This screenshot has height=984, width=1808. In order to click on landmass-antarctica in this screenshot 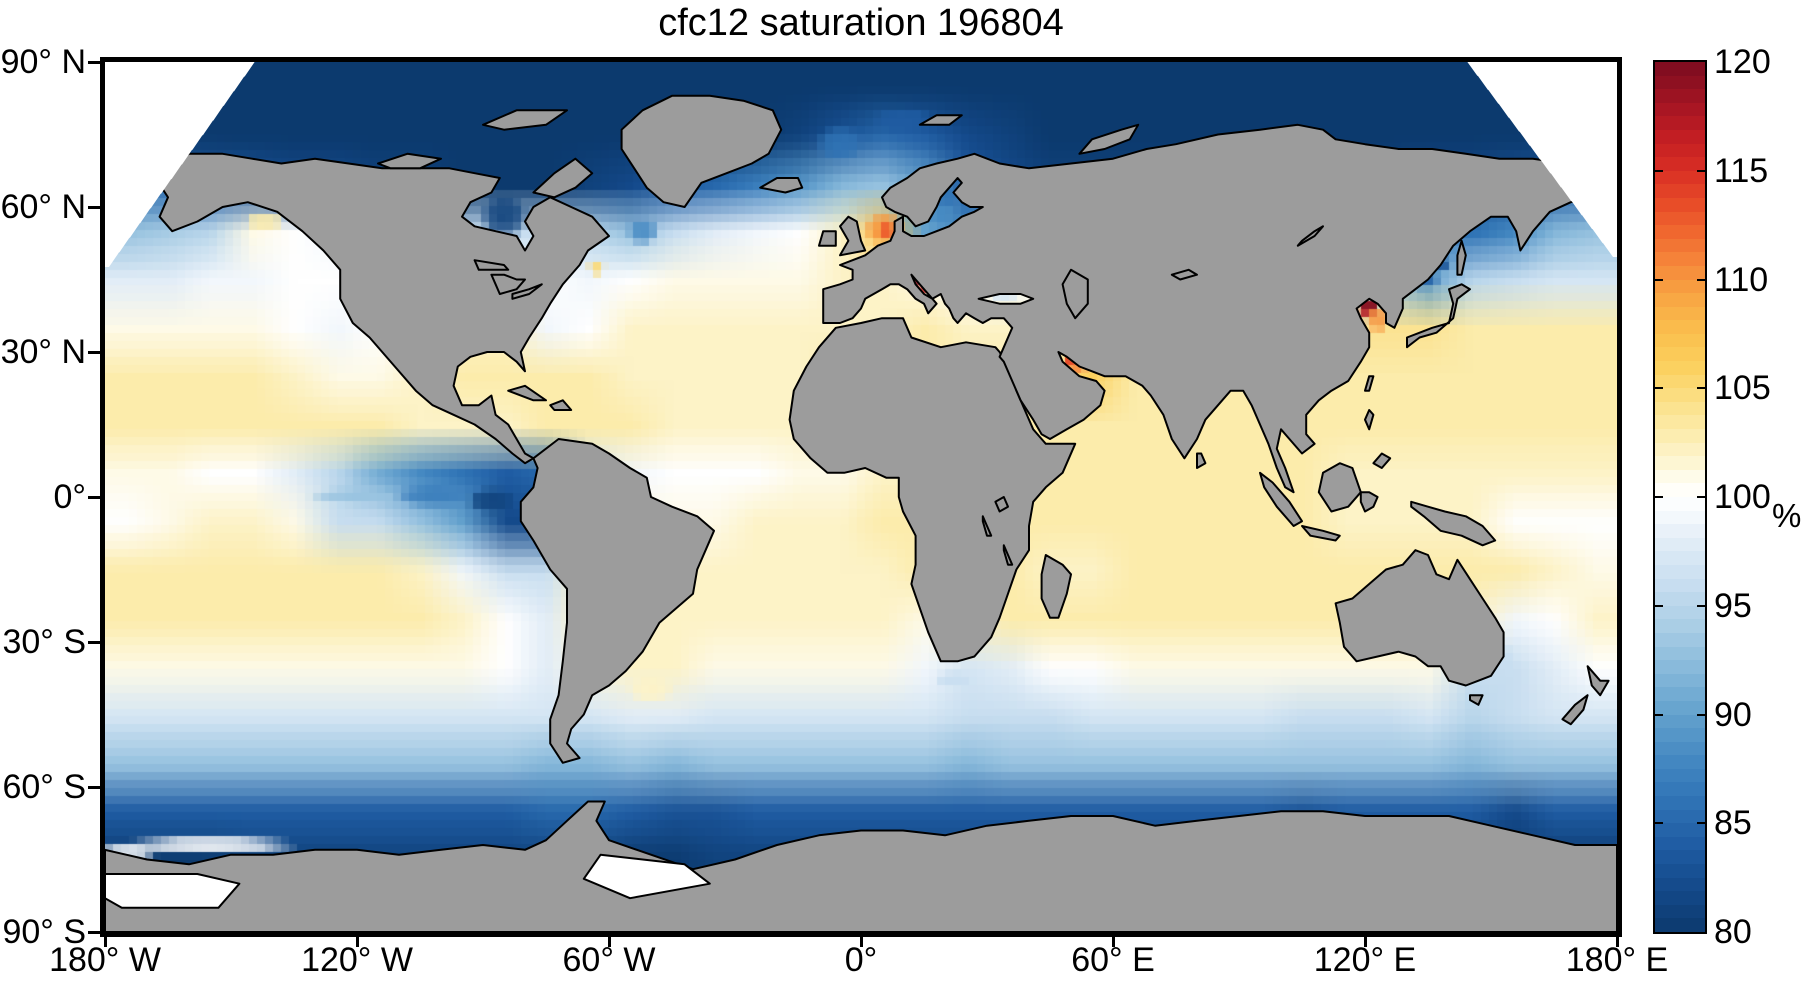, I will do `click(861, 866)`.